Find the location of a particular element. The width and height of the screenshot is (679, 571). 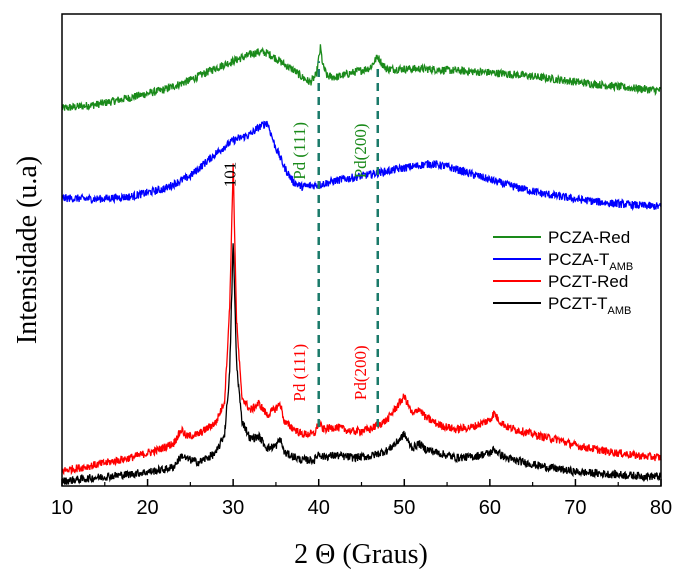

x-tick-label: 50 is located at coordinates (404, 508).